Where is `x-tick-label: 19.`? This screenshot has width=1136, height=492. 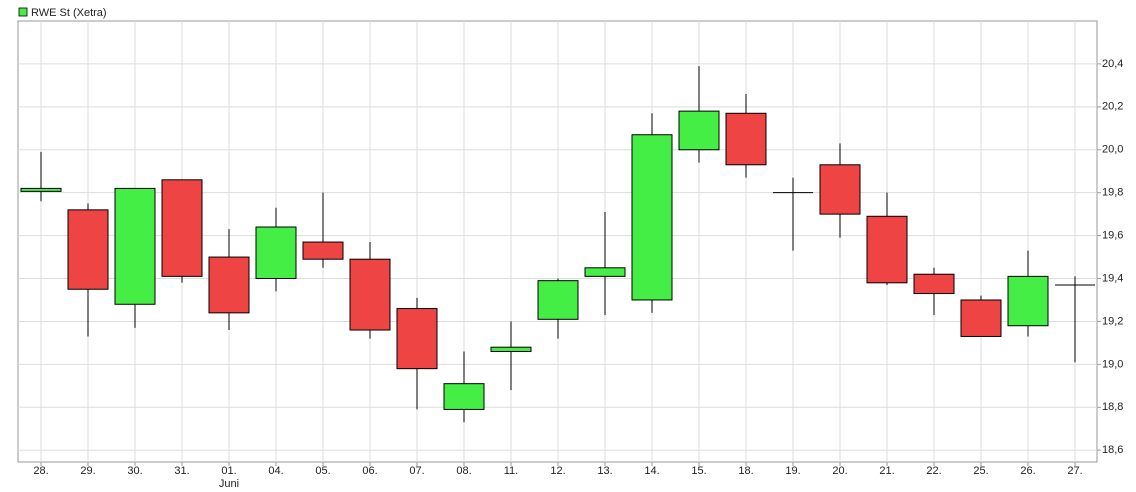
x-tick-label: 19. is located at coordinates (792, 471).